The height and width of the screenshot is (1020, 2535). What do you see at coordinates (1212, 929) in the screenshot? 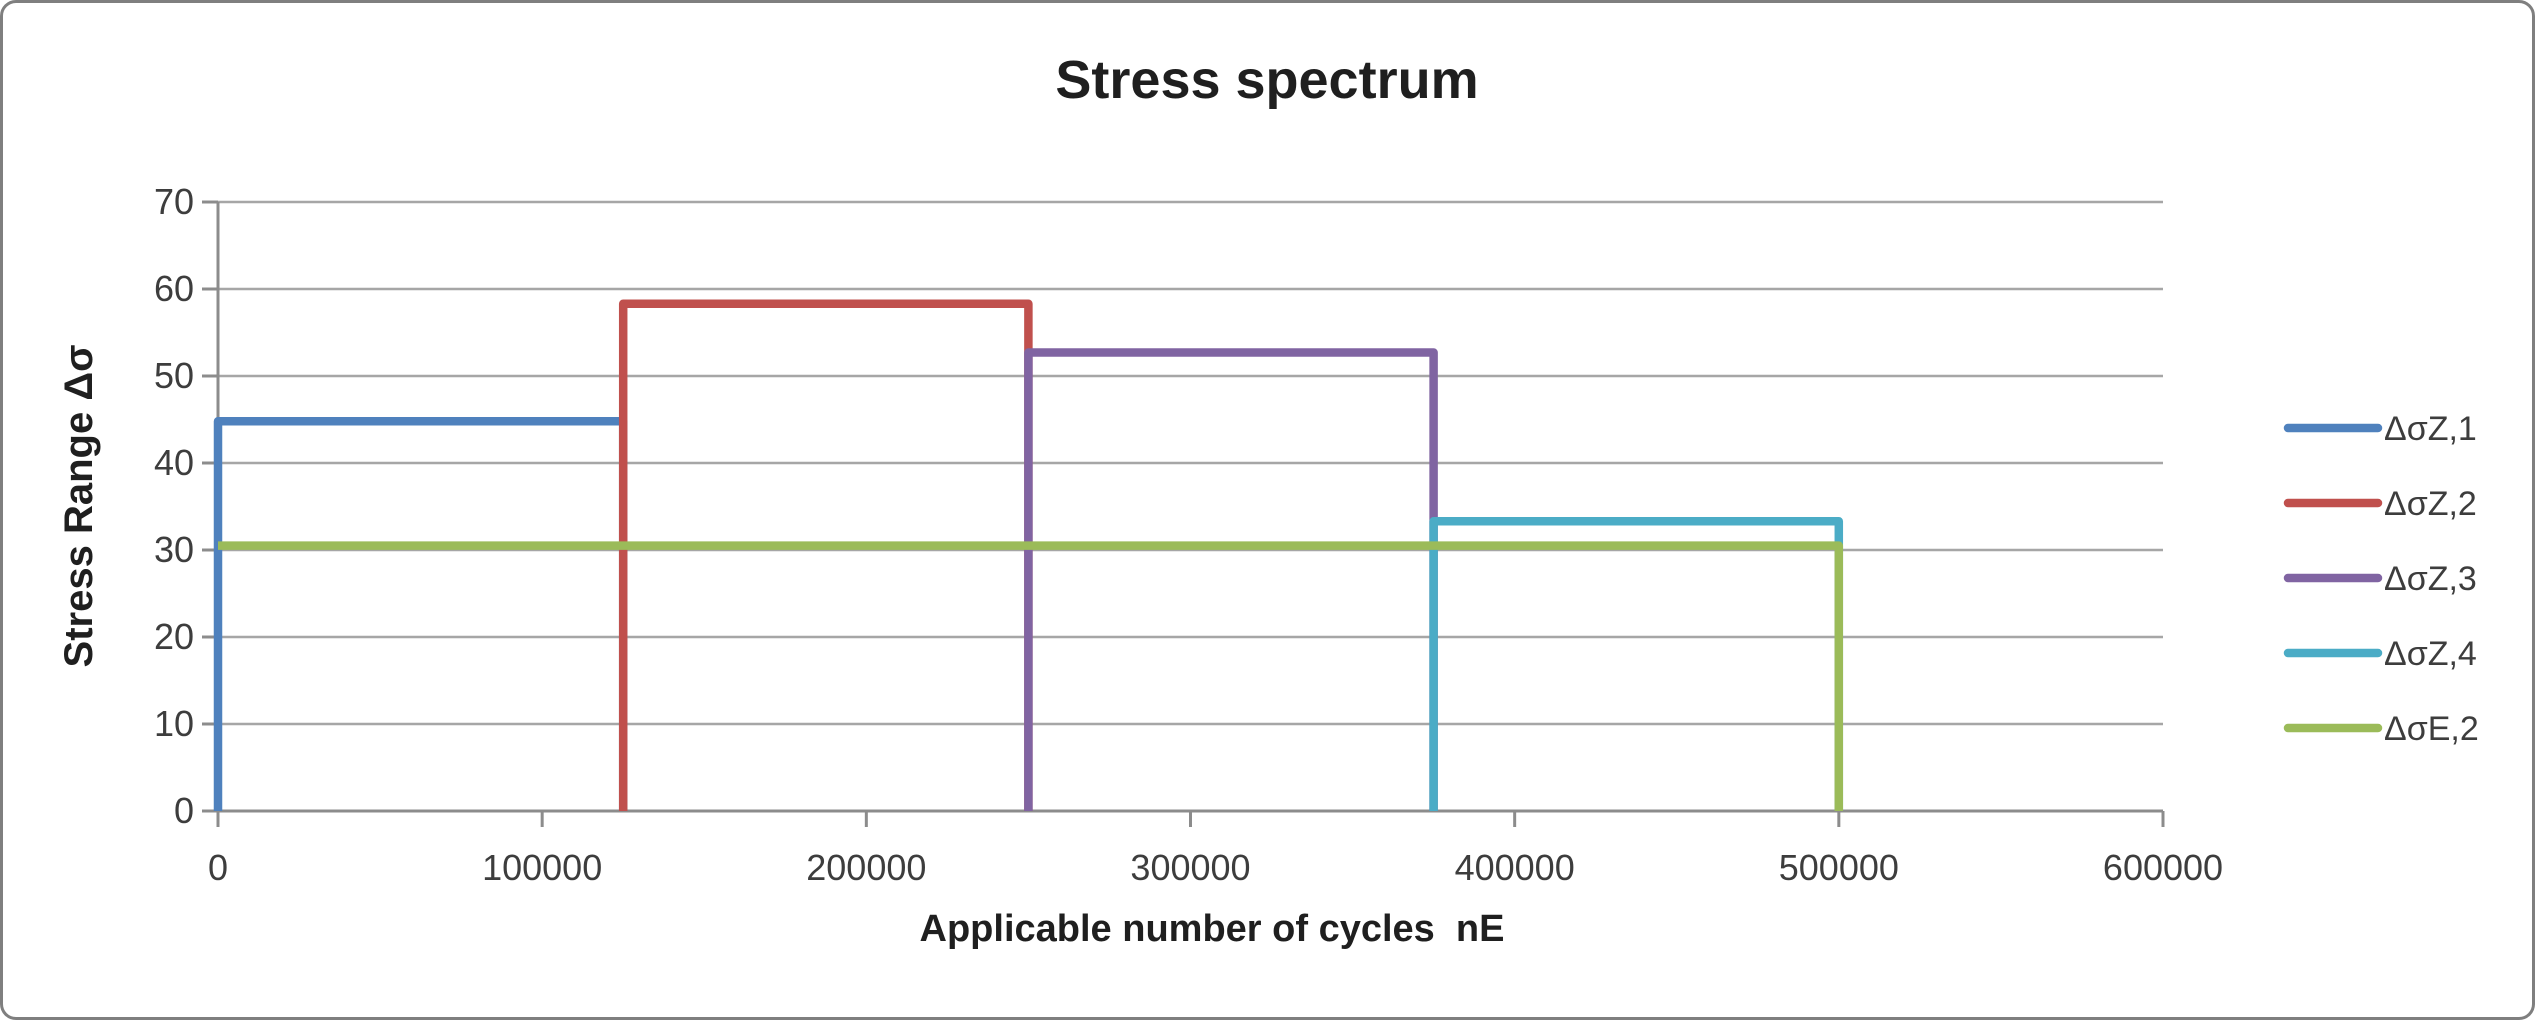
I see `x-axis-title: Applicable number of cycles nE` at bounding box center [1212, 929].